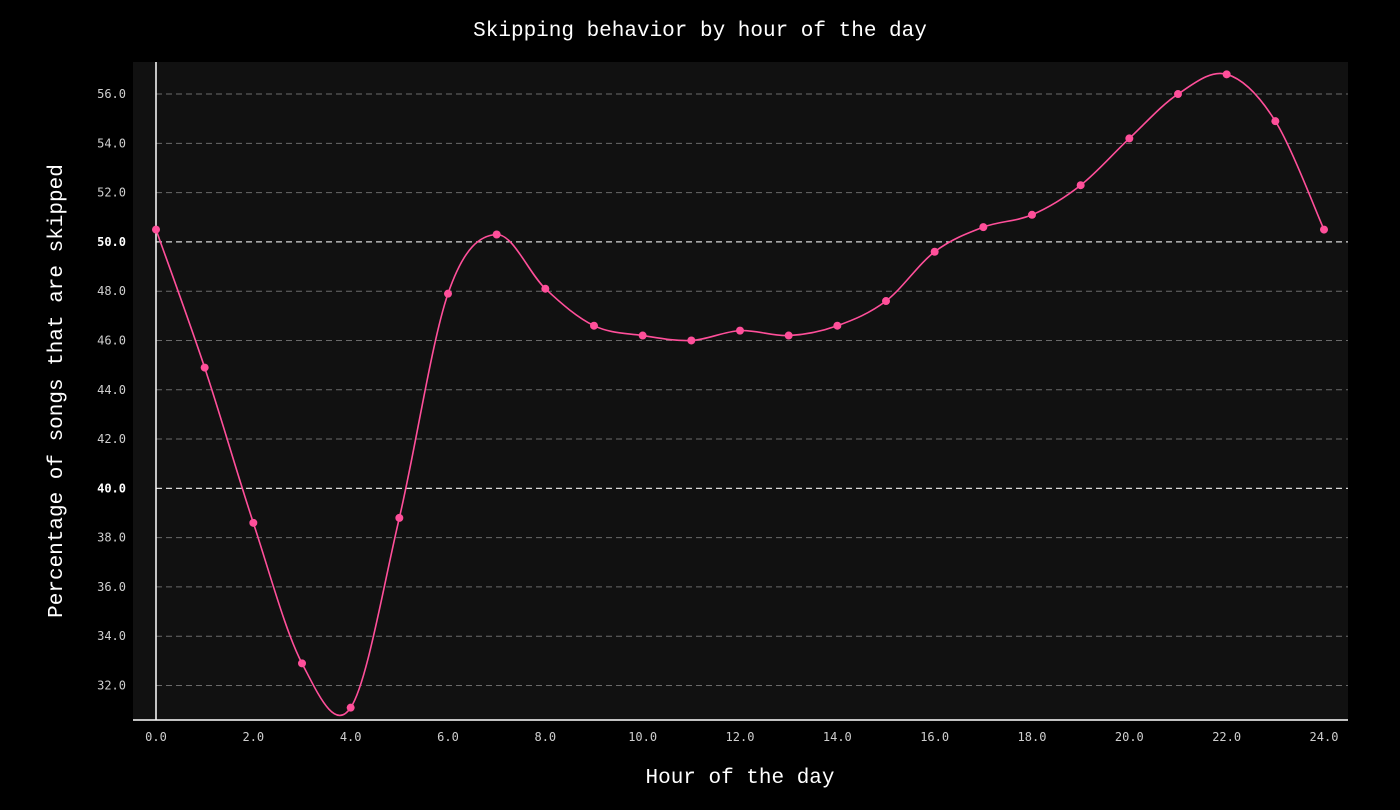 The width and height of the screenshot is (1400, 810). Describe the element at coordinates (1032, 737) in the screenshot. I see `x-tick-label: 18.0` at that location.